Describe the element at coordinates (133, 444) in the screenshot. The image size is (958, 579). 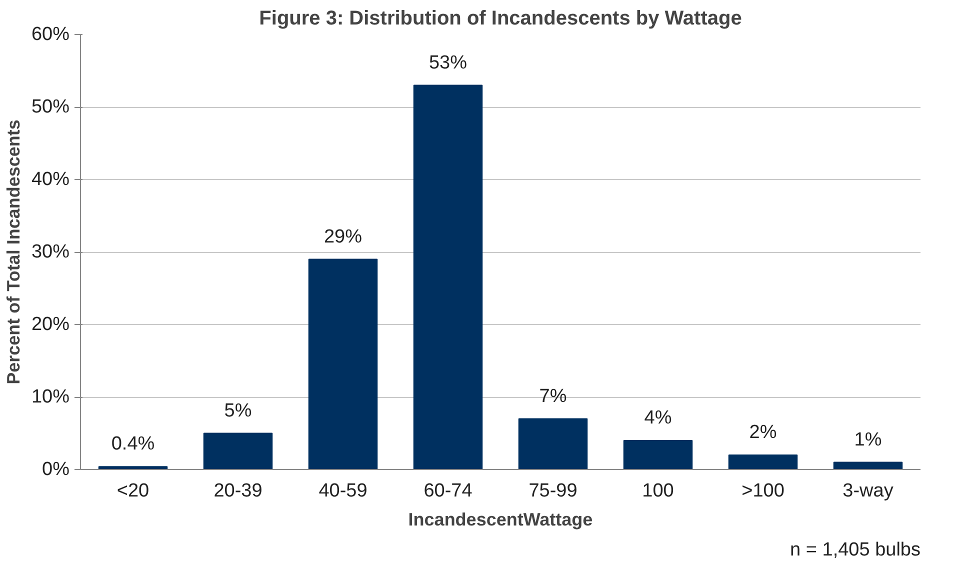
I see `data-label: 0.4%` at that location.